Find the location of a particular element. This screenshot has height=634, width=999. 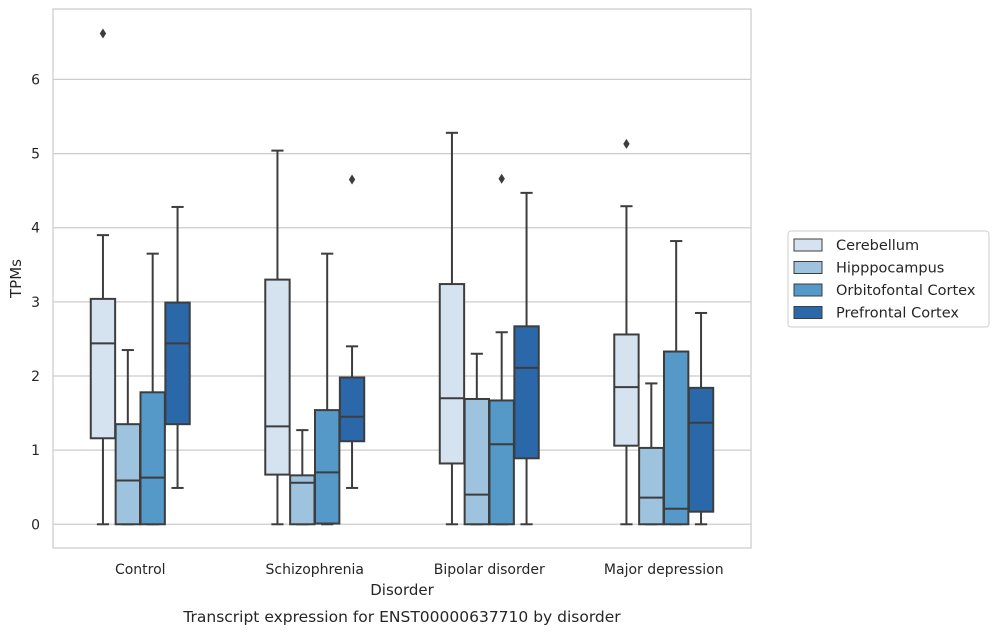

legend-label: Cerebellum is located at coordinates (877, 246).